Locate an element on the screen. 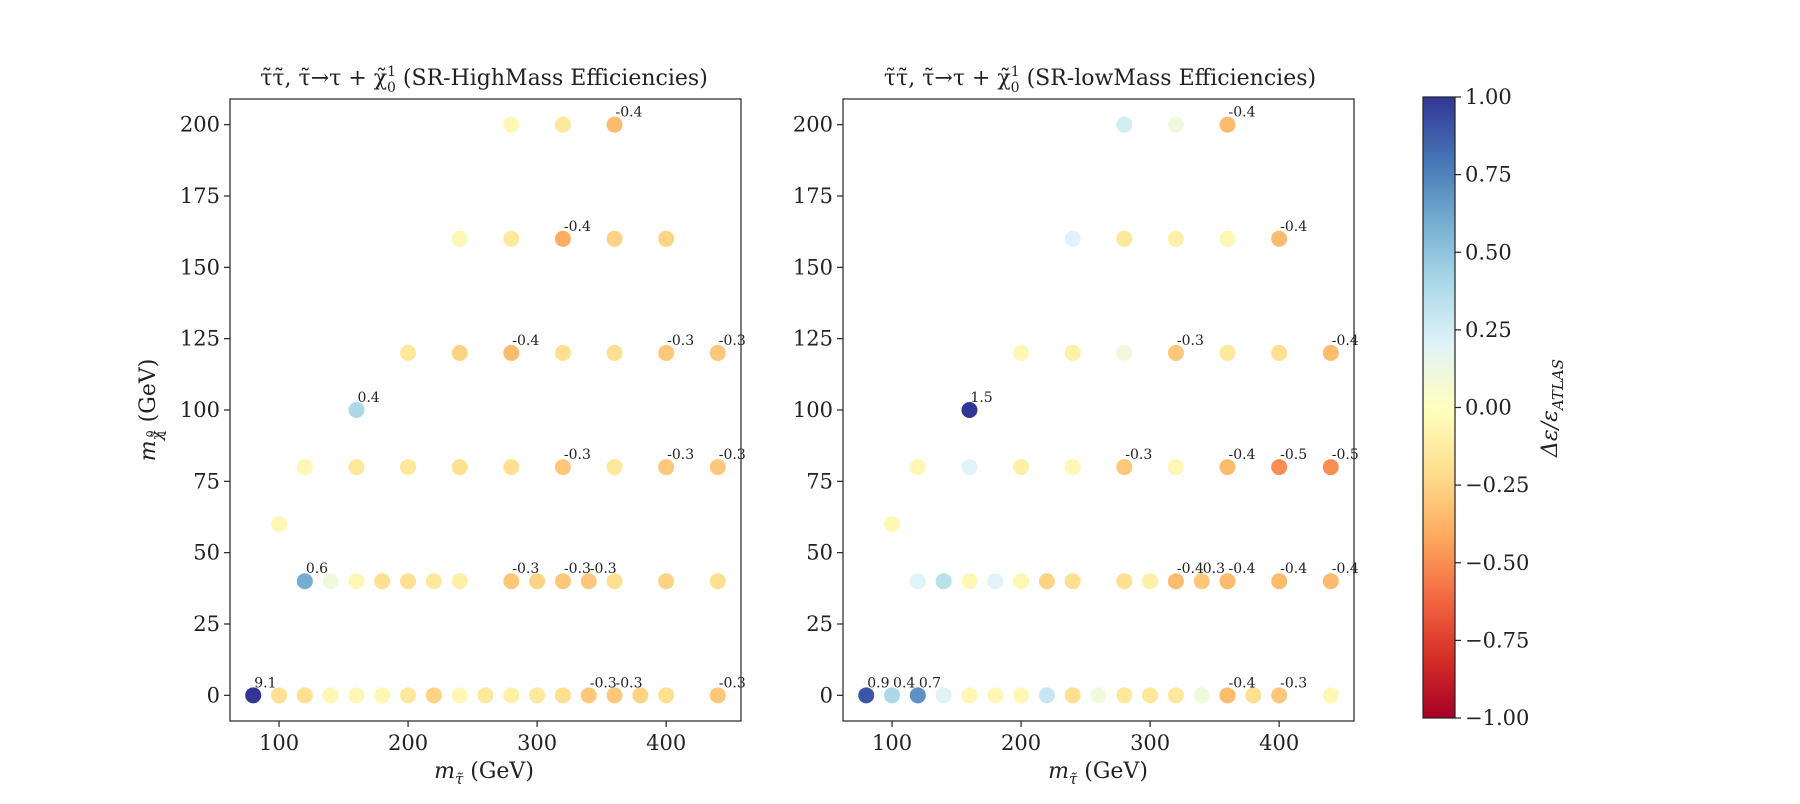 This screenshot has height=804, width=1800. right-y-tick-label: 175 is located at coordinates (813, 196).